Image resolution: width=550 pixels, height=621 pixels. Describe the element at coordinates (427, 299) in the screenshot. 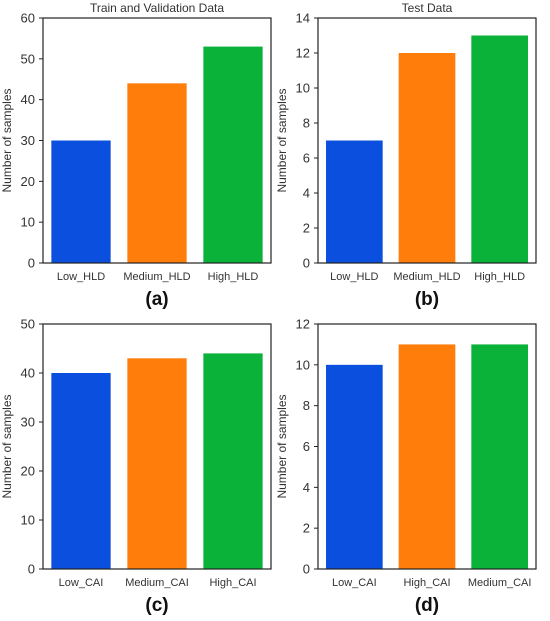

I see `panel-label: (b)` at that location.